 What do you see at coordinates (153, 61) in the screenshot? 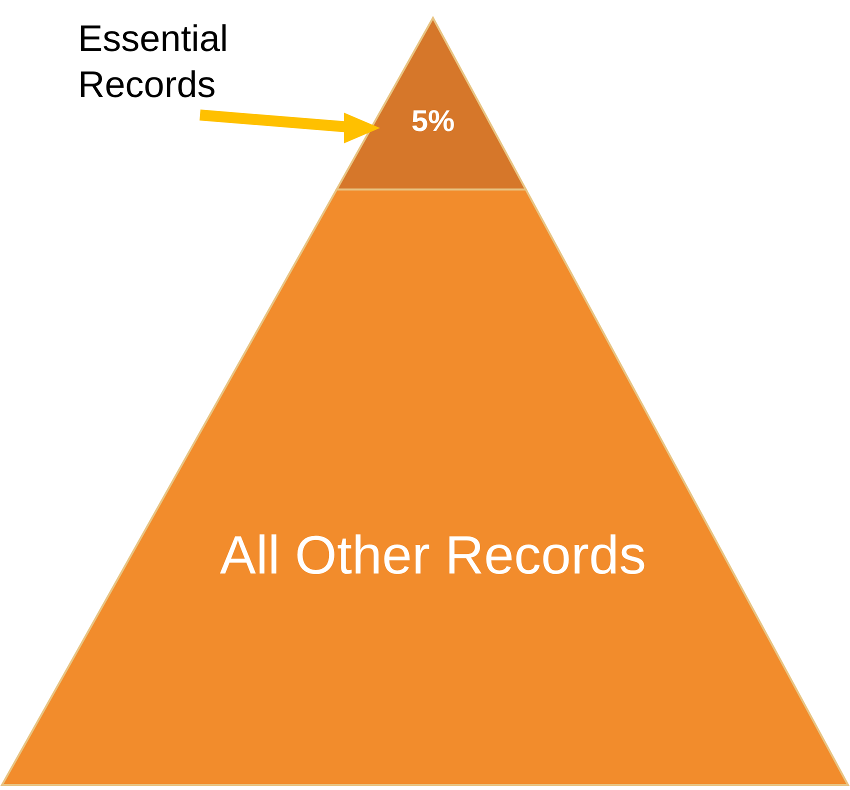
I see `category-label: Essential Records` at bounding box center [153, 61].